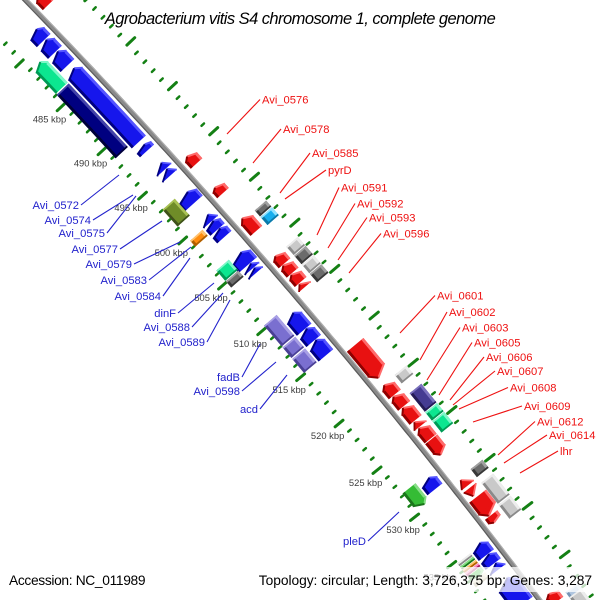 The width and height of the screenshot is (600, 600). Describe the element at coordinates (566, 452) in the screenshot. I see `svg-text: lhr` at that location.